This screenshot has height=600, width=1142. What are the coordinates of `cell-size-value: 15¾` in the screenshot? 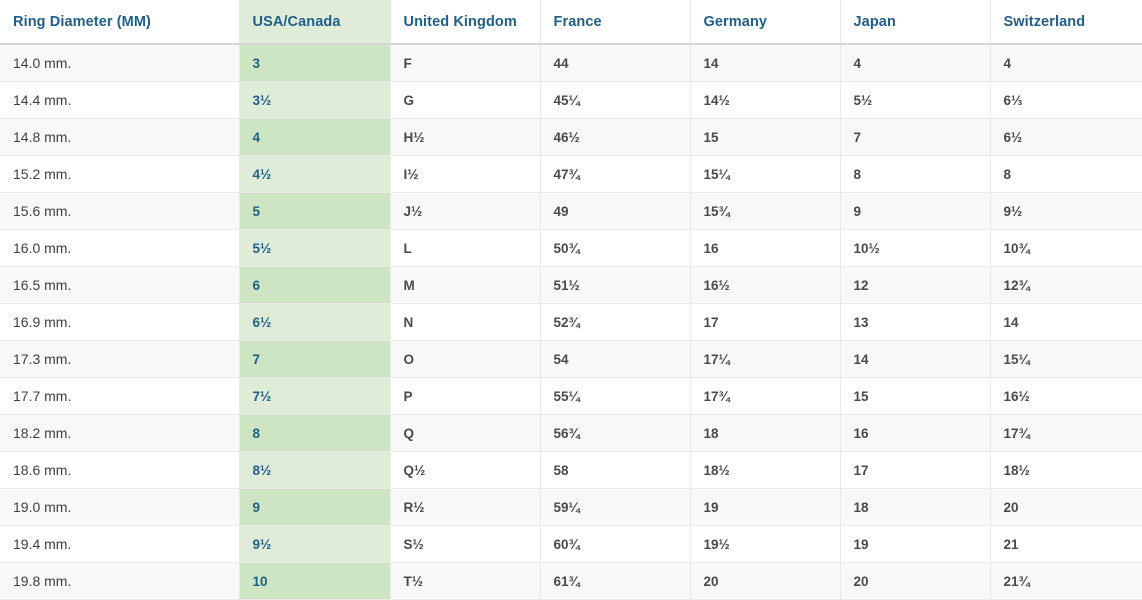 It's located at (765, 211).